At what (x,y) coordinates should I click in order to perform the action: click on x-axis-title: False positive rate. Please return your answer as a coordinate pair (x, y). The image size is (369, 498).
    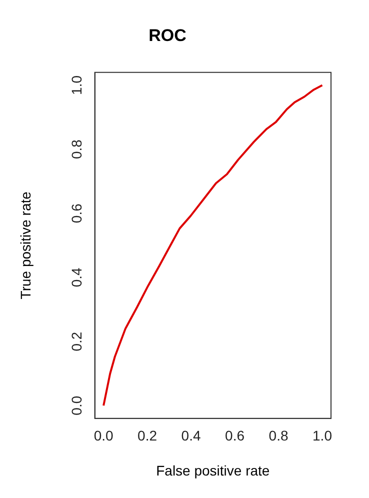
    Looking at the image, I should click on (213, 470).